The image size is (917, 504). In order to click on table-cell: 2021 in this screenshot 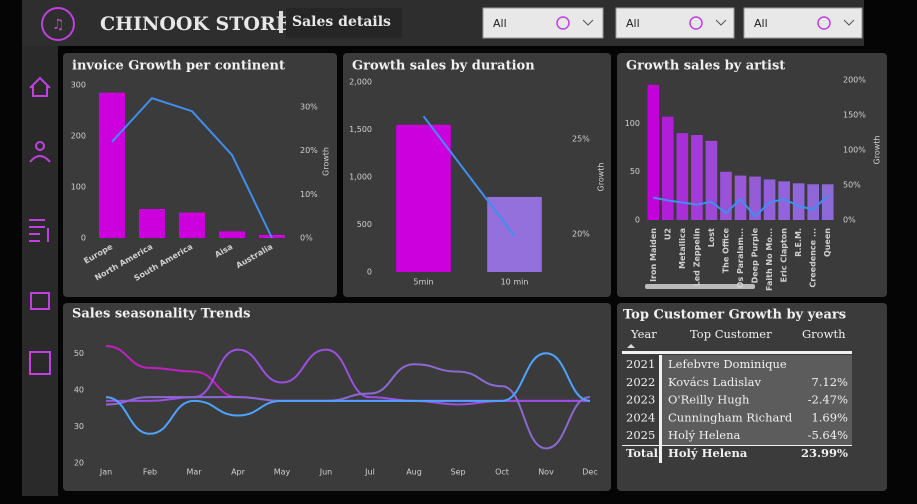, I will do `click(640, 364)`.